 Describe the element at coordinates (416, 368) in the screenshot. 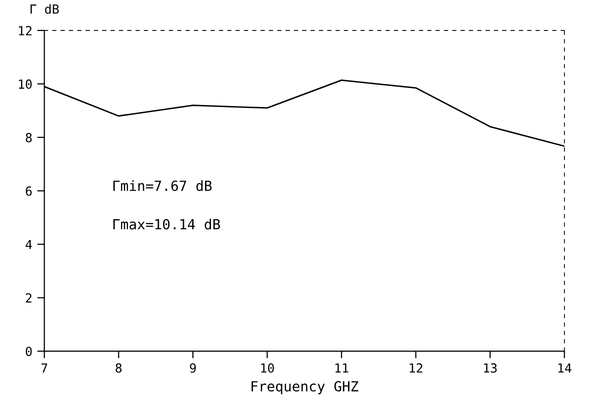

I see `x-tick-label: 12` at that location.